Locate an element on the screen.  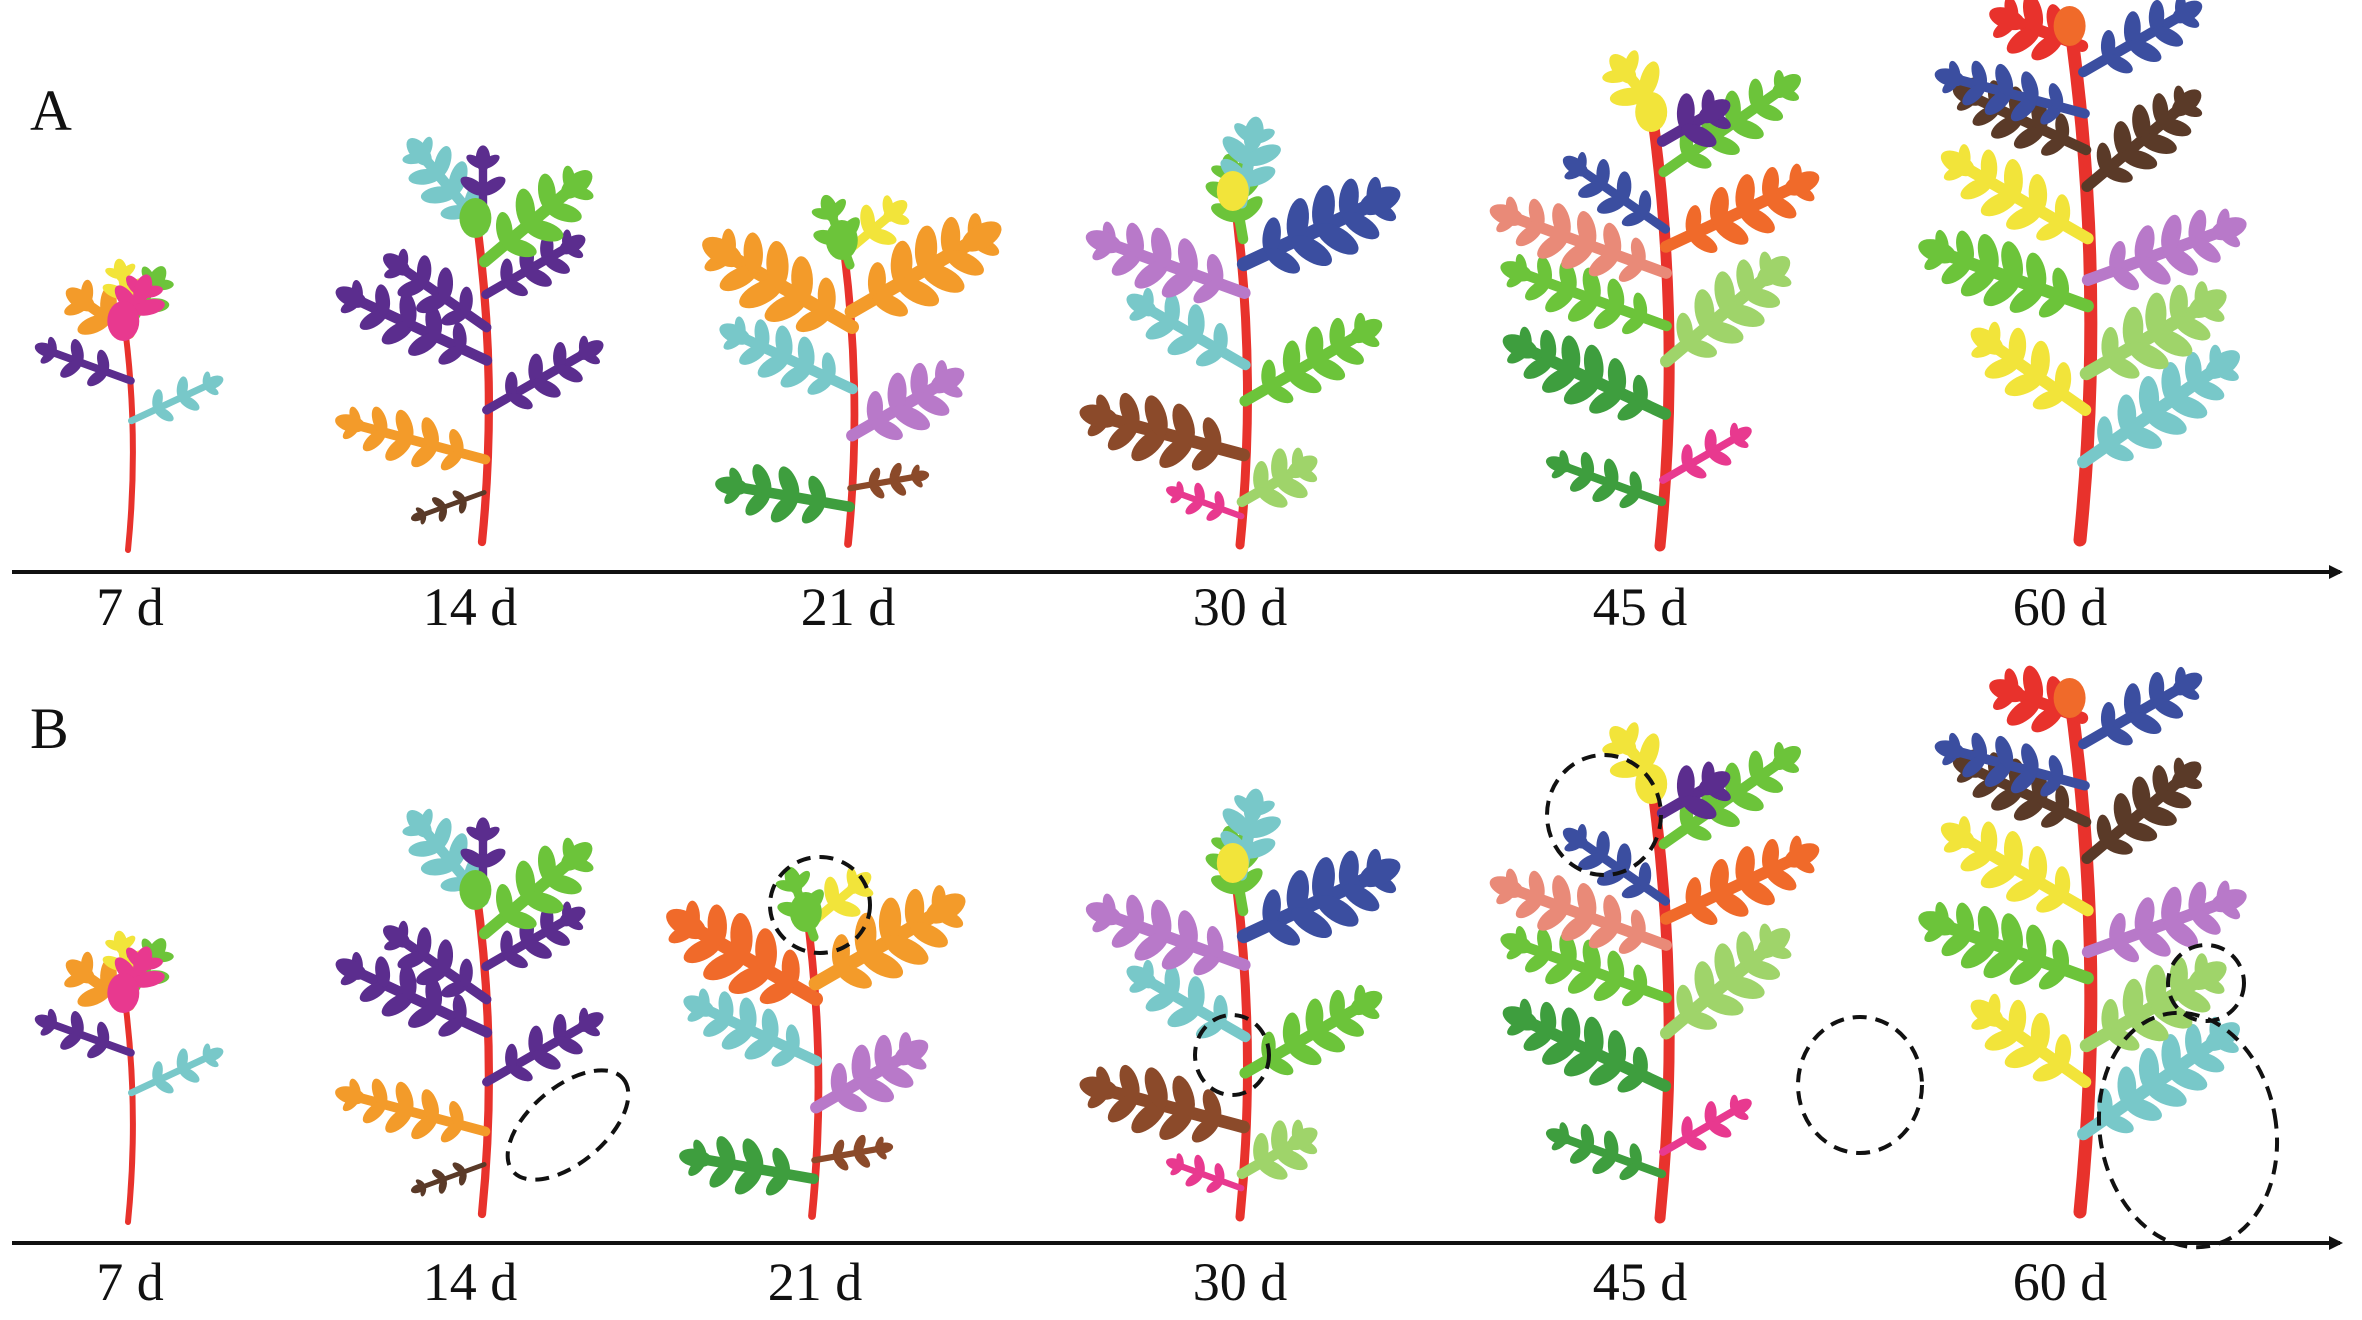
panel-a-day-label: 14 d is located at coordinates (470, 607).